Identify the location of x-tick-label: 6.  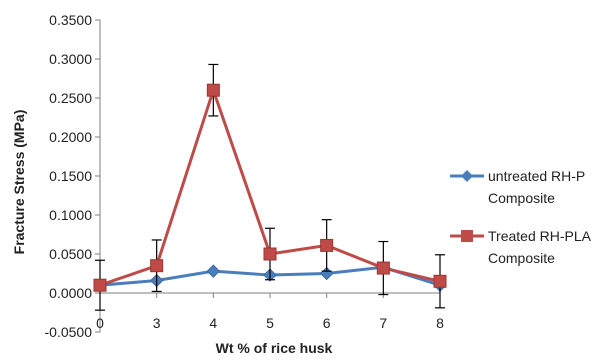
(327, 323).